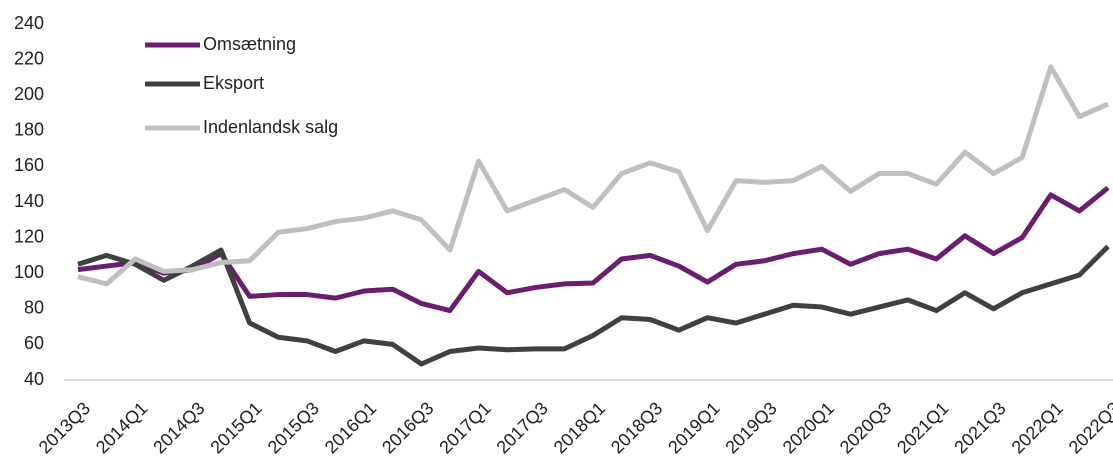  What do you see at coordinates (522, 427) in the screenshot?
I see `x-tick-label: 2017Q3` at bounding box center [522, 427].